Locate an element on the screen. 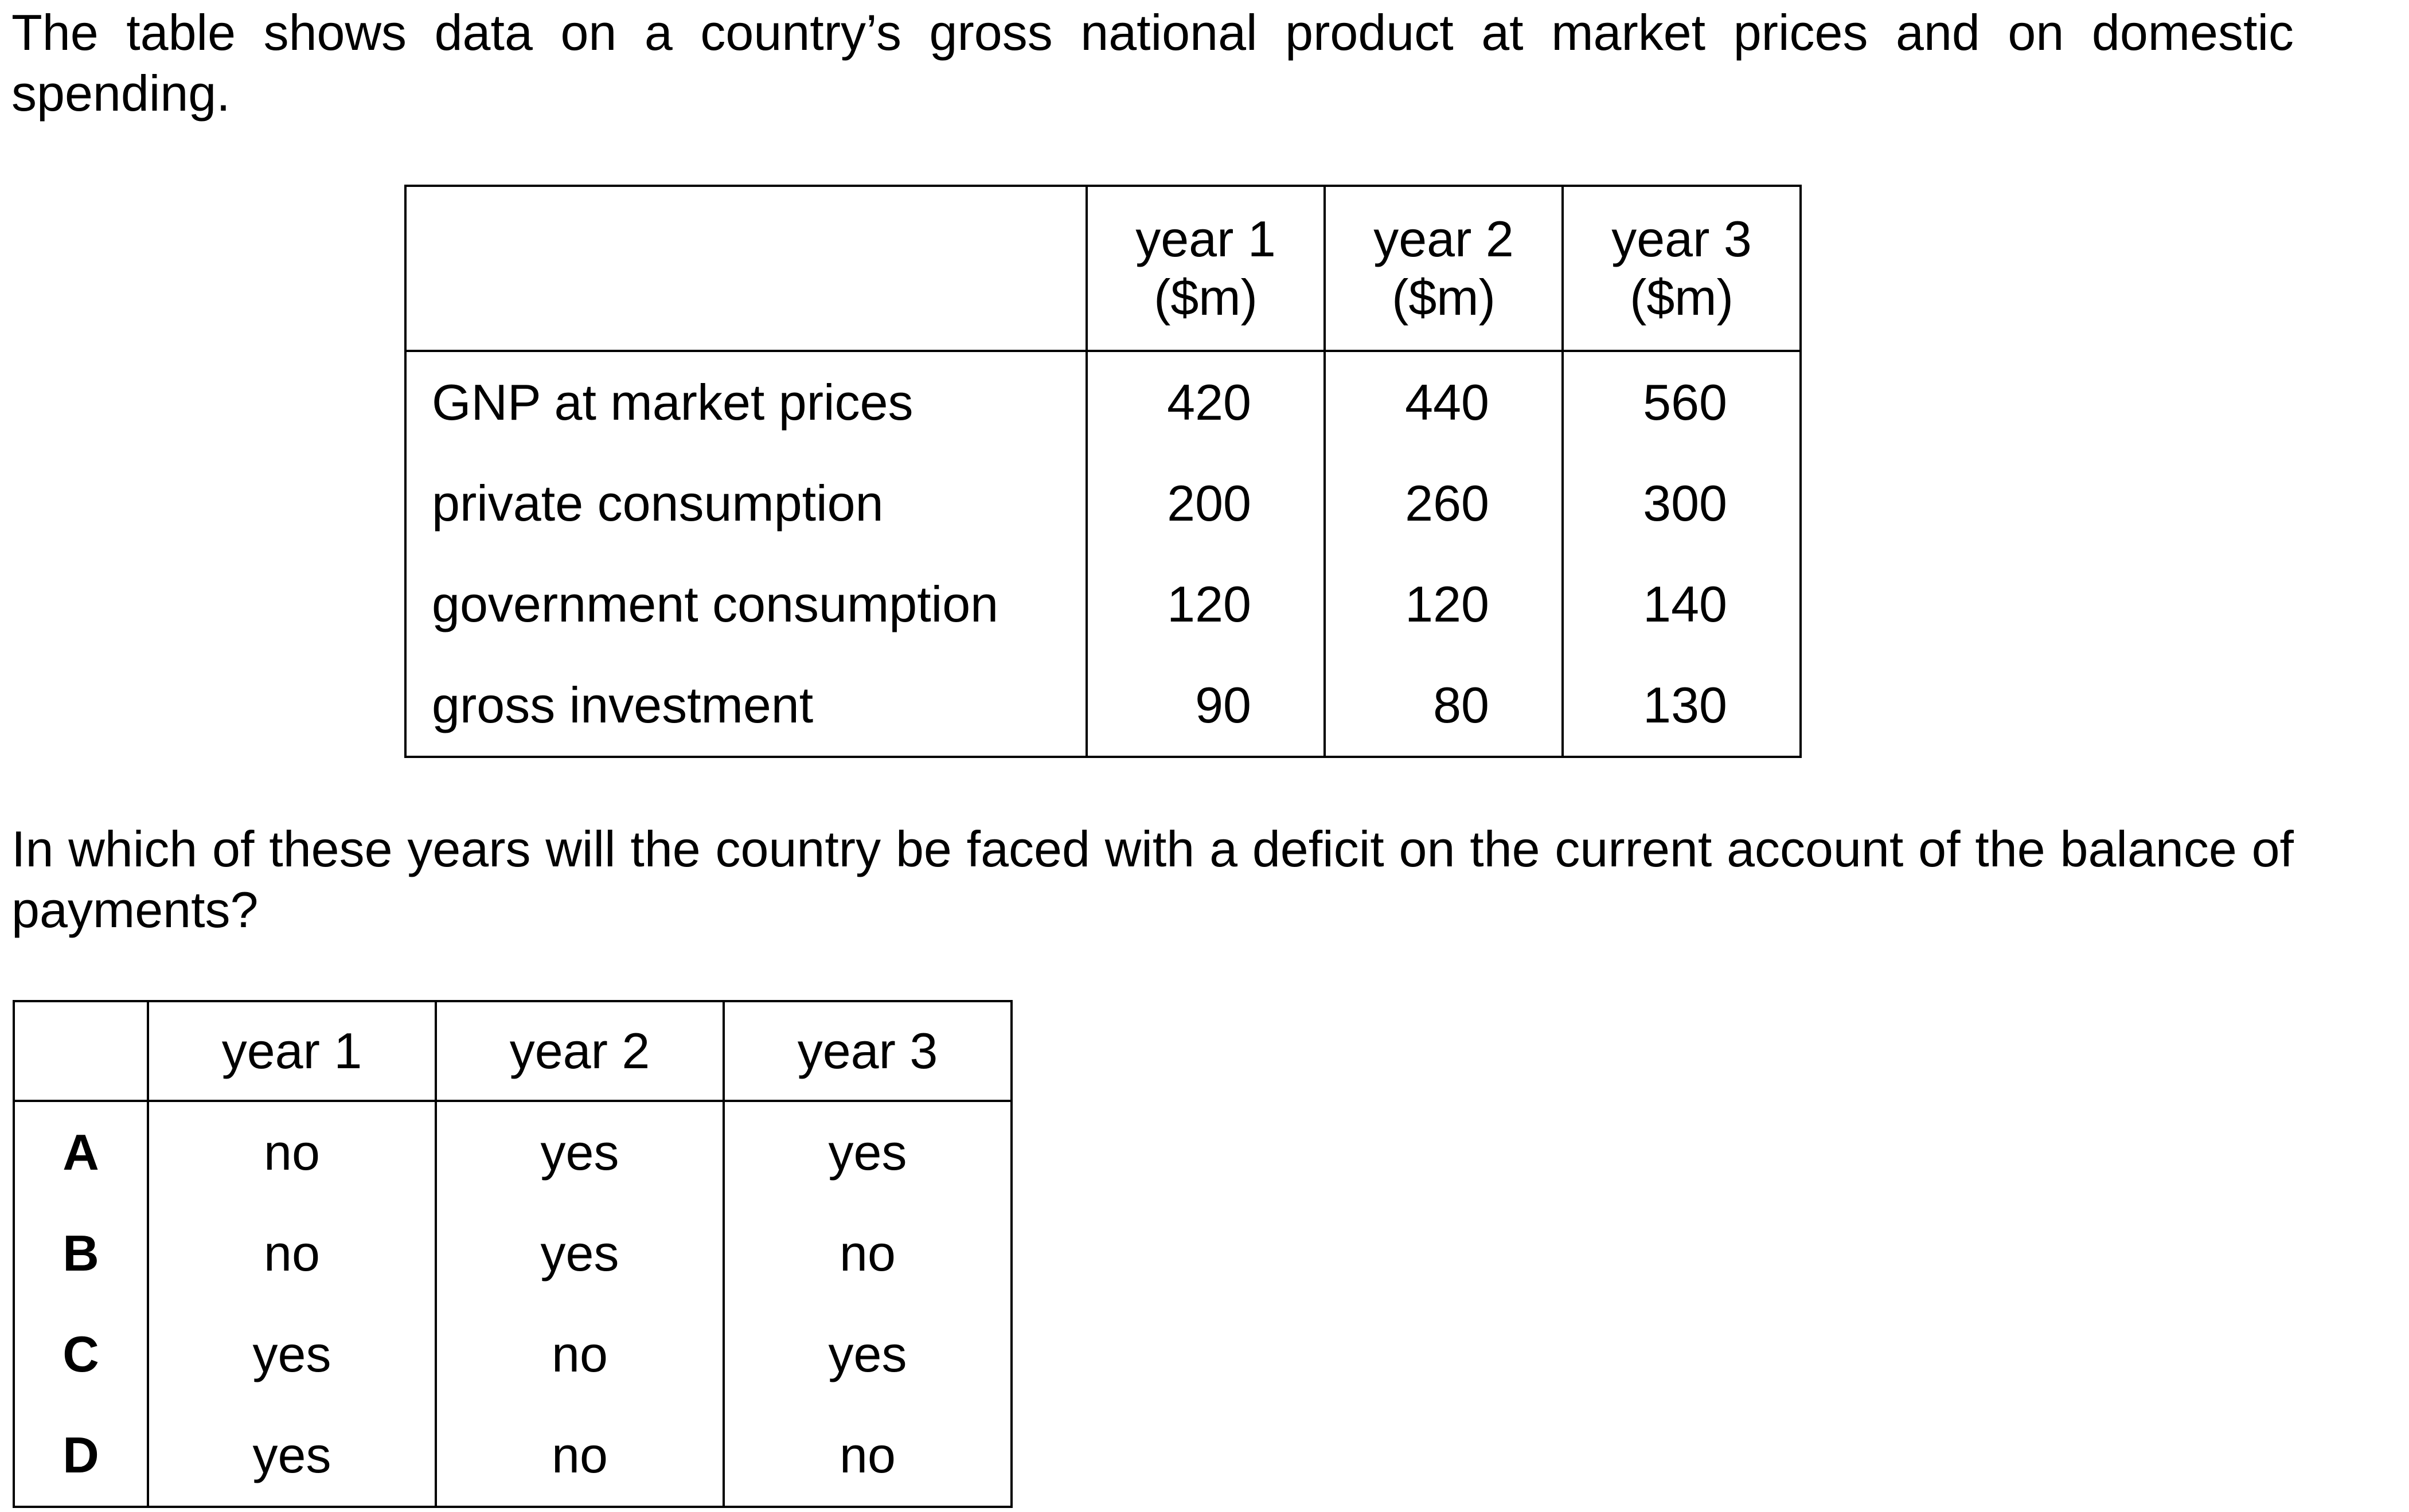 The height and width of the screenshot is (1512, 2409). option-letter: C is located at coordinates (81, 1354).